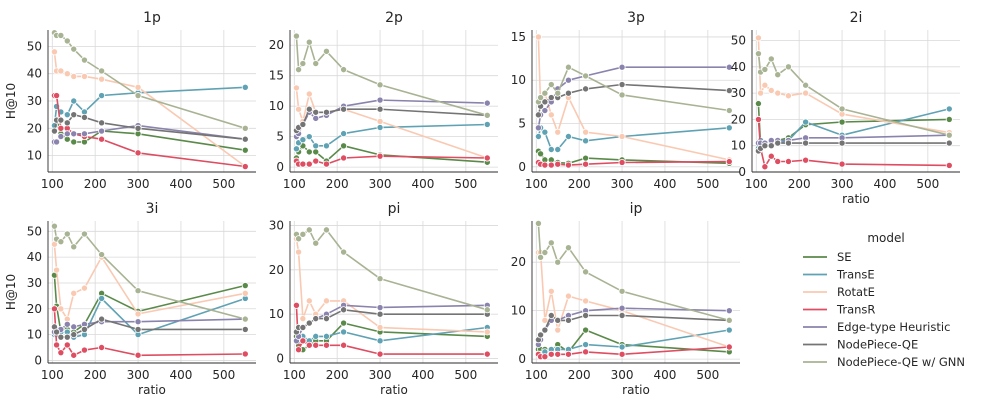 The height and width of the screenshot is (414, 996). What do you see at coordinates (152, 209) in the screenshot?
I see `panel-title: 3i` at bounding box center [152, 209].